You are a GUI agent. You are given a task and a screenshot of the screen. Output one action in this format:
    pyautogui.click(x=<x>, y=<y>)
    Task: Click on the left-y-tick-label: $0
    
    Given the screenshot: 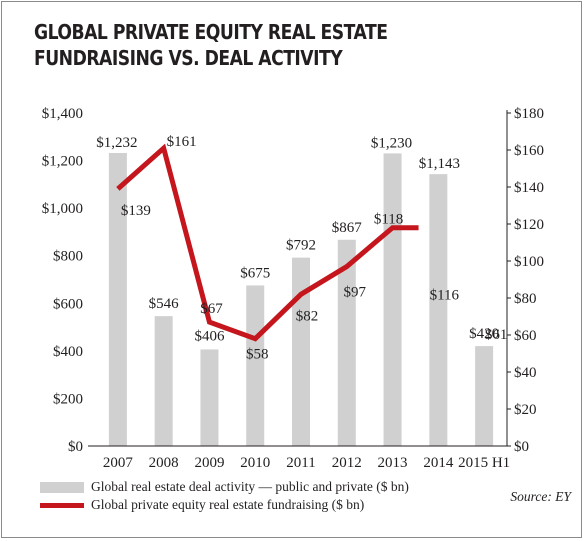 What is the action you would take?
    pyautogui.click(x=75, y=447)
    